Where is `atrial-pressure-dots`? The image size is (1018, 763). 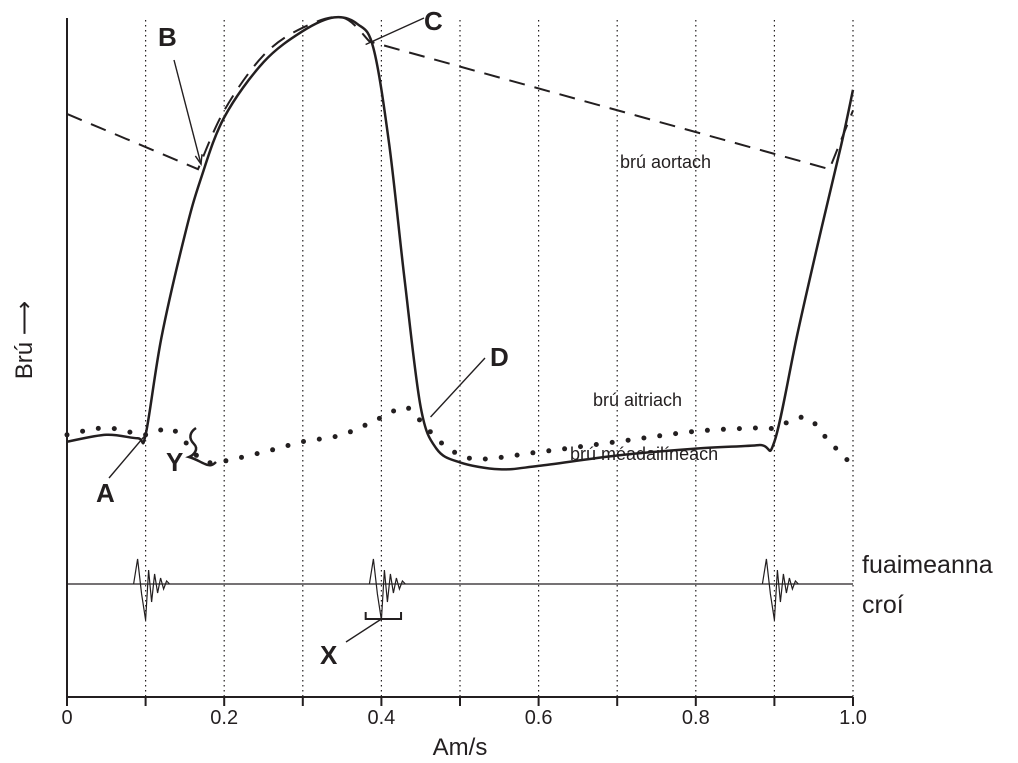
atrial-pressure-dots is located at coordinates (457, 435).